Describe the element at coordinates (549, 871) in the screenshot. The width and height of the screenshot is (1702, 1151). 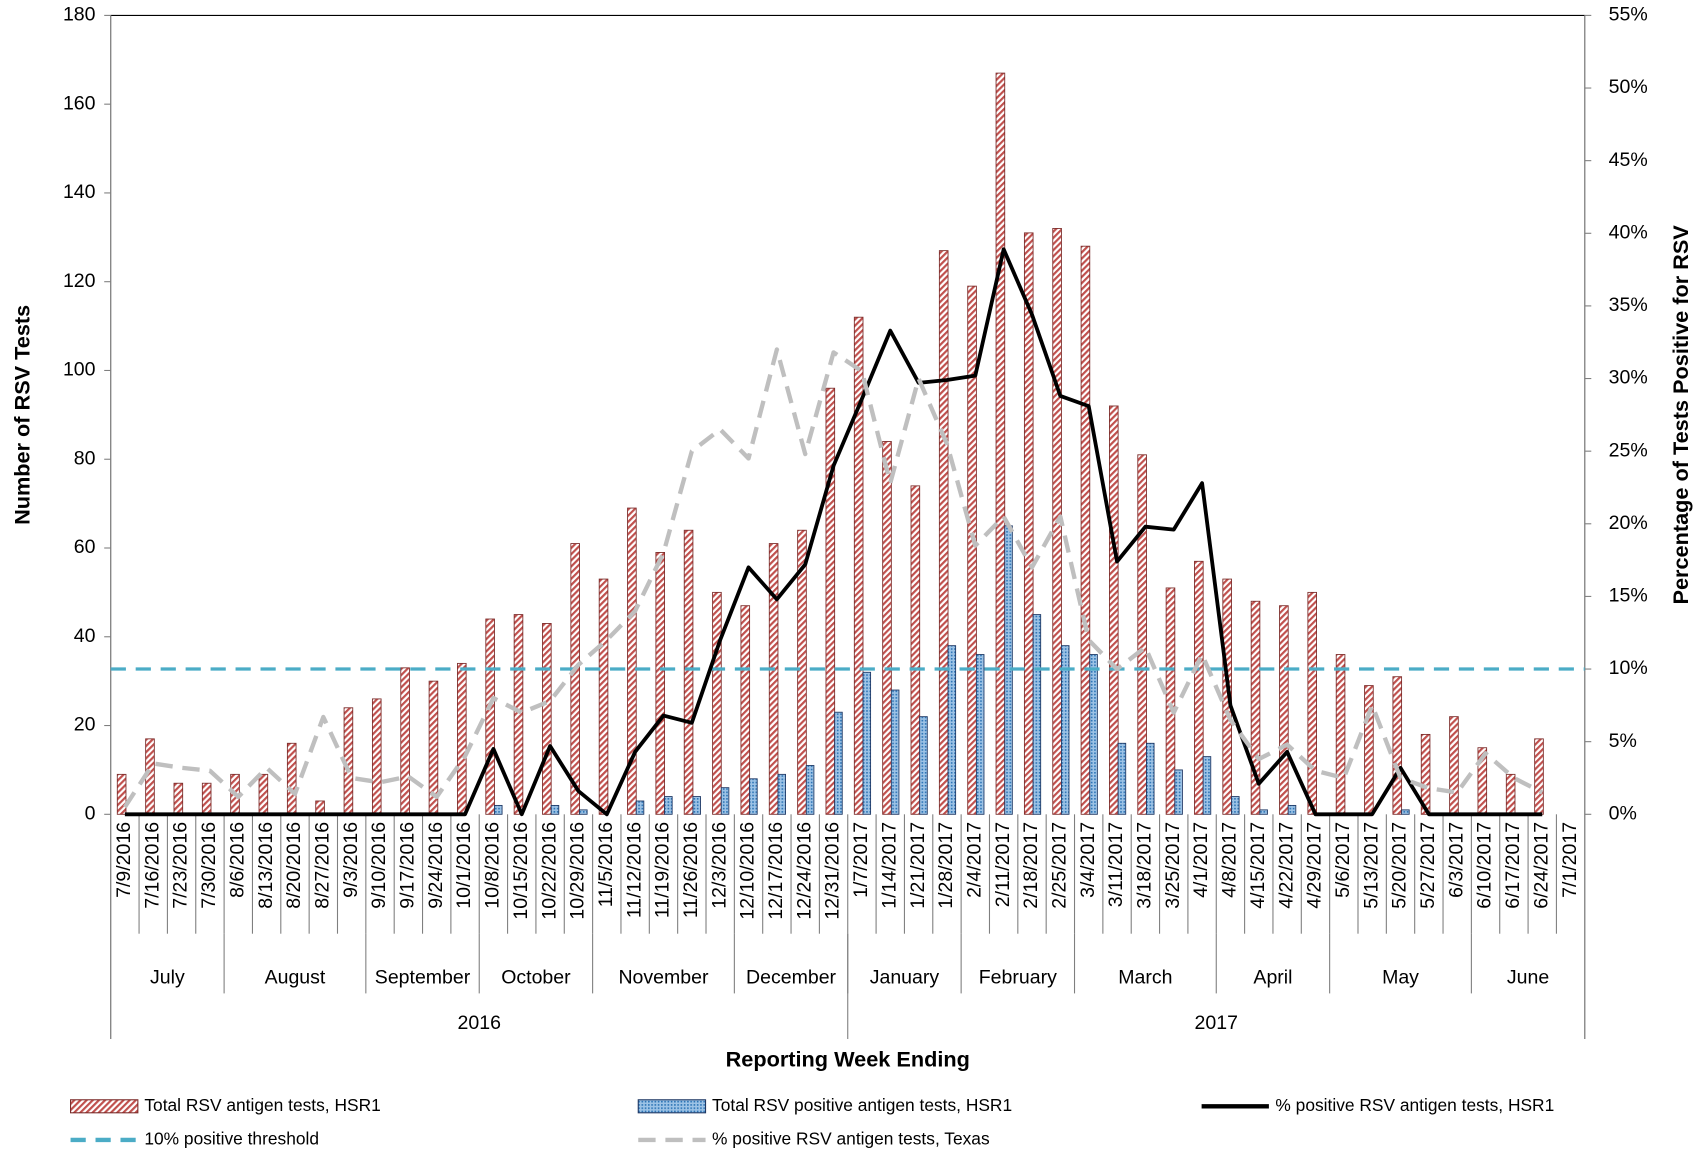
I see `x-tick-label: 10/22/2016` at that location.